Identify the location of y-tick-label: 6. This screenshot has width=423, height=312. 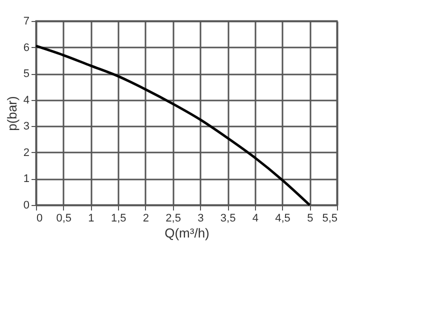
(26, 48).